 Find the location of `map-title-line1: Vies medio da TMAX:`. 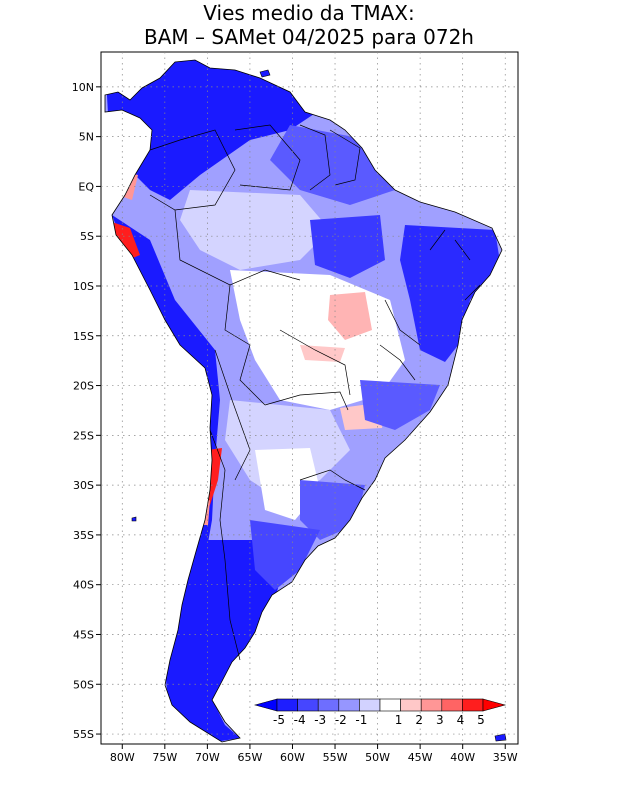

map-title-line1: Vies medio da TMAX: is located at coordinates (309, 13).